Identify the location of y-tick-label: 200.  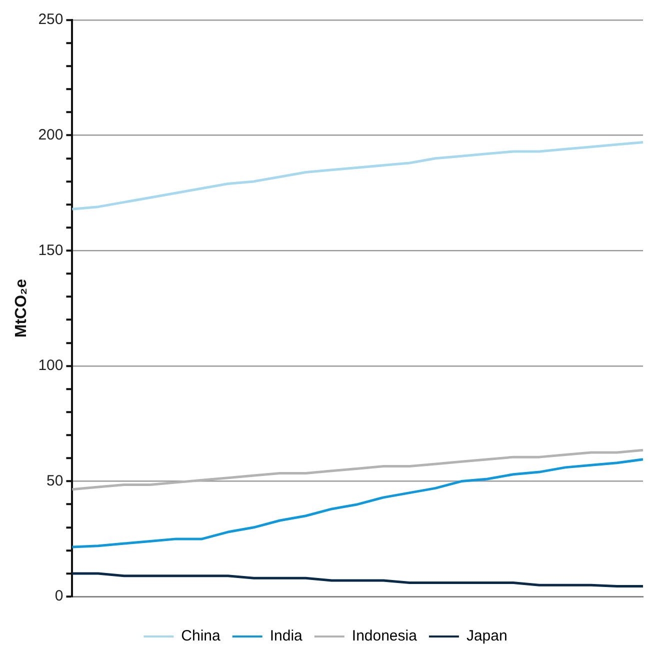
(51, 135).